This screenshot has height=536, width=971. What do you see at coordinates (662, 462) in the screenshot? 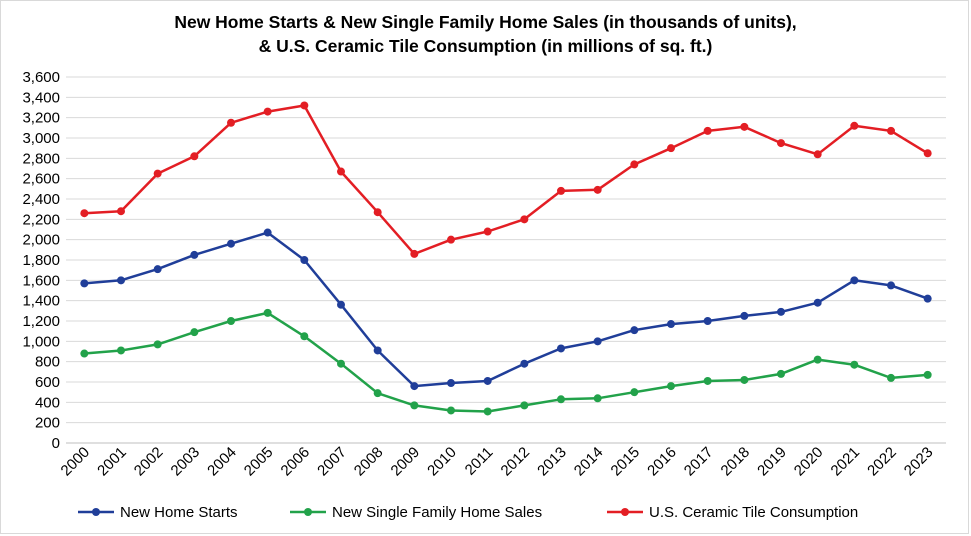
I see `x-tick-label: 2016` at bounding box center [662, 462].